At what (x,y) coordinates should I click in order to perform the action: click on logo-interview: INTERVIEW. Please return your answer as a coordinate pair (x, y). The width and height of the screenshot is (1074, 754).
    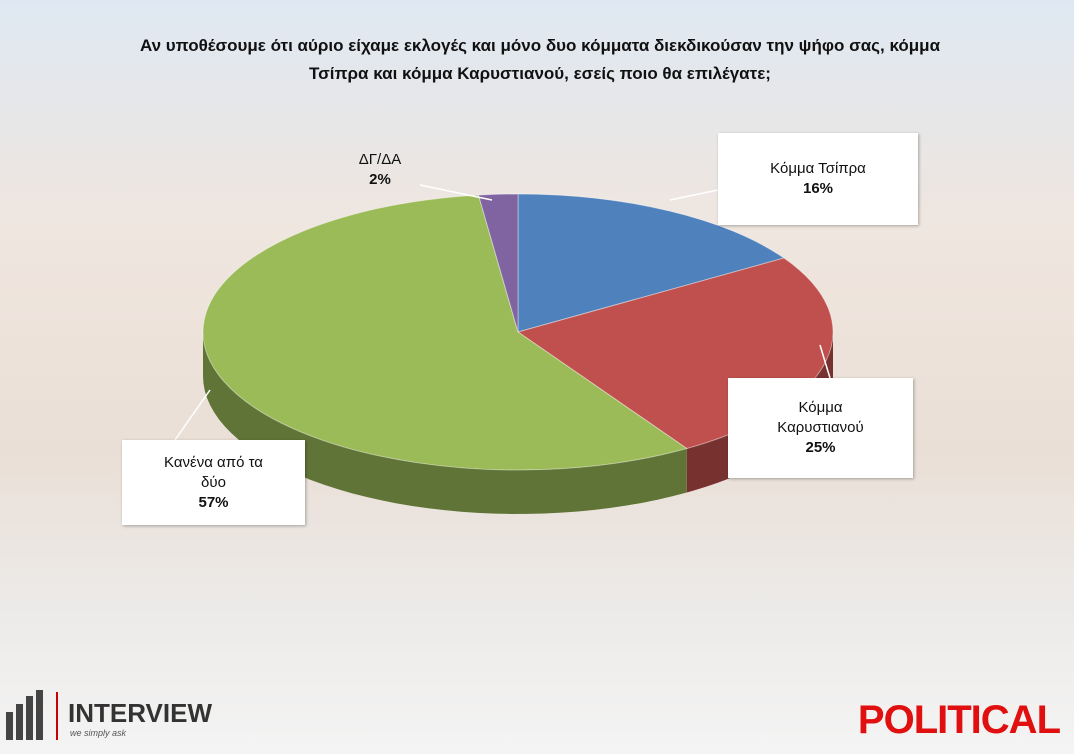
    Looking at the image, I should click on (140, 713).